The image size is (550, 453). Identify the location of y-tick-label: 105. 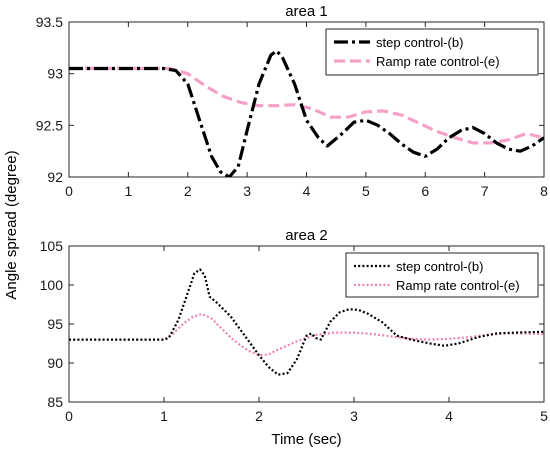
(52, 246).